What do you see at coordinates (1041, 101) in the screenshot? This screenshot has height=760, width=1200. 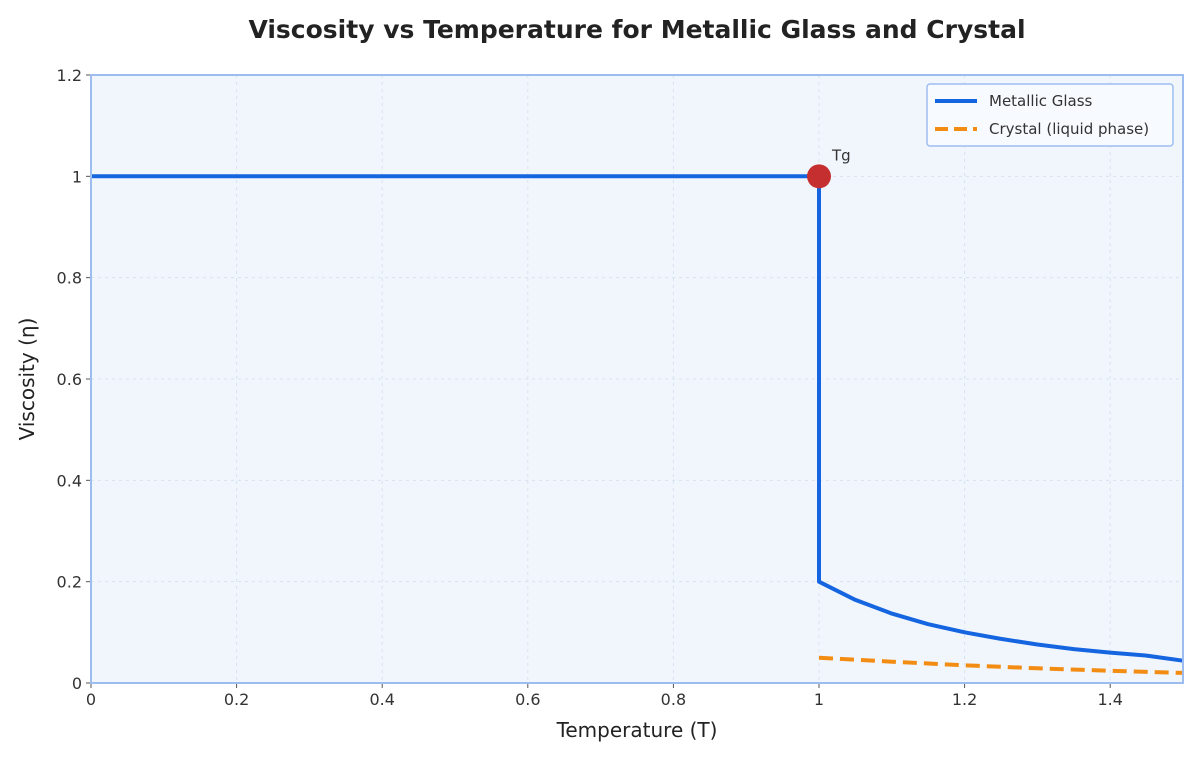 I see `legend-label: Metallic Glass` at bounding box center [1041, 101].